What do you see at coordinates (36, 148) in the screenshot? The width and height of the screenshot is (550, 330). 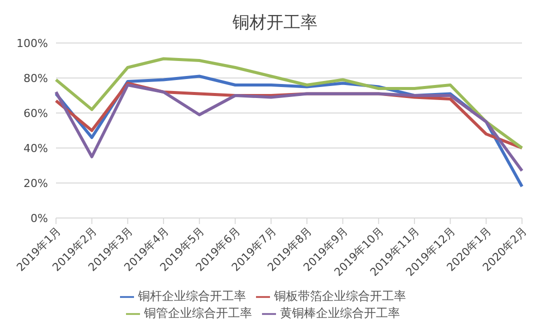 I see `y-tick-label: 40%` at bounding box center [36, 148].